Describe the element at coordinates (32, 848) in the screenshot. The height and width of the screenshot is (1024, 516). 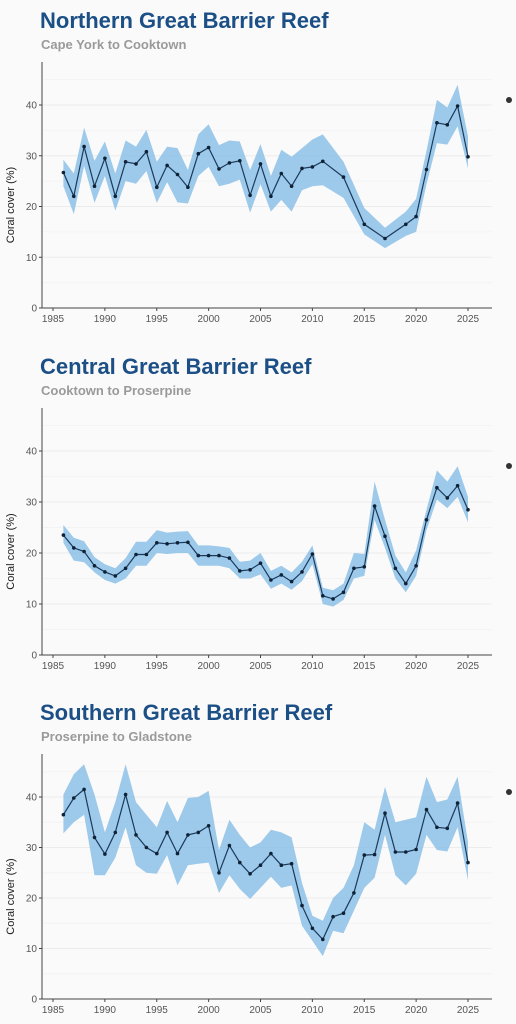
I see `y-tick-label: 30` at that location.